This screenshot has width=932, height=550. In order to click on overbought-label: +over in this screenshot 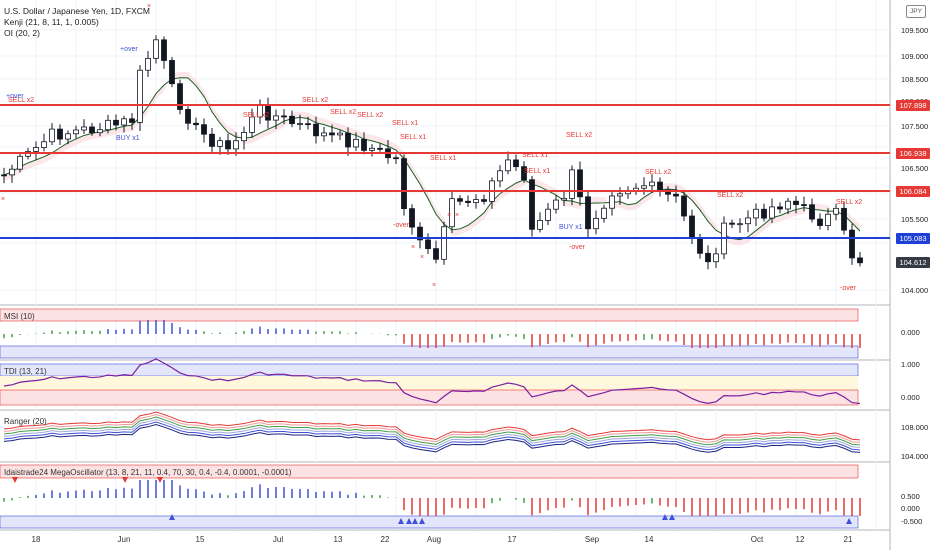, I will do `click(15, 96)`.